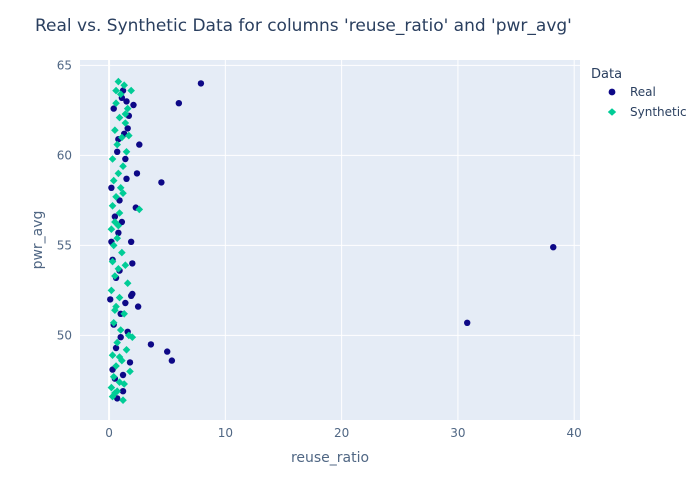  I want to click on legend: Data Real Synthetic, so click(639, 93).